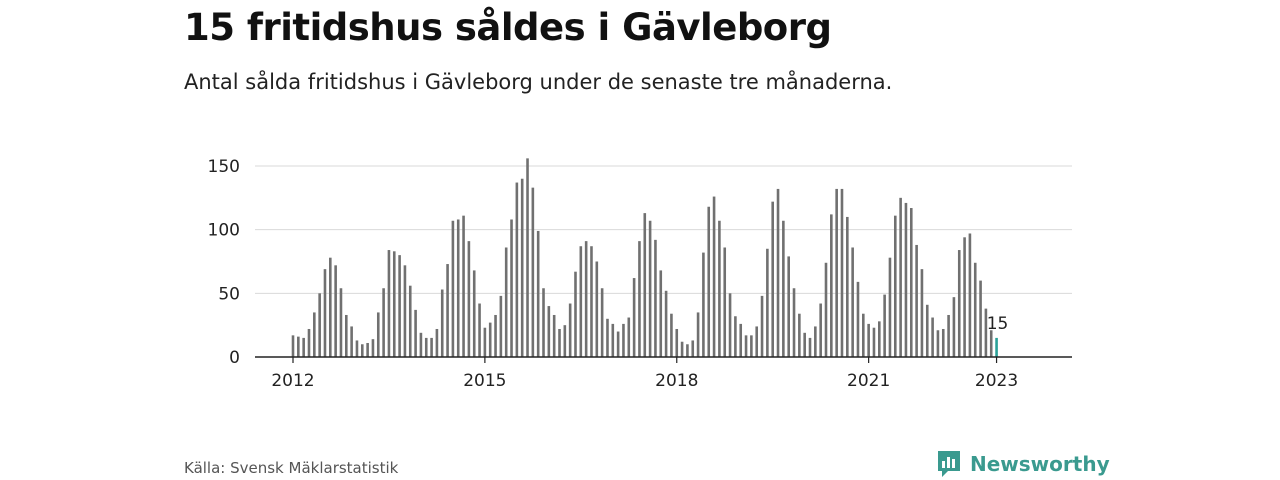 This screenshot has height=480, width=1280. What do you see at coordinates (868, 381) in the screenshot?
I see `x-tick-label: 2021` at bounding box center [868, 381].